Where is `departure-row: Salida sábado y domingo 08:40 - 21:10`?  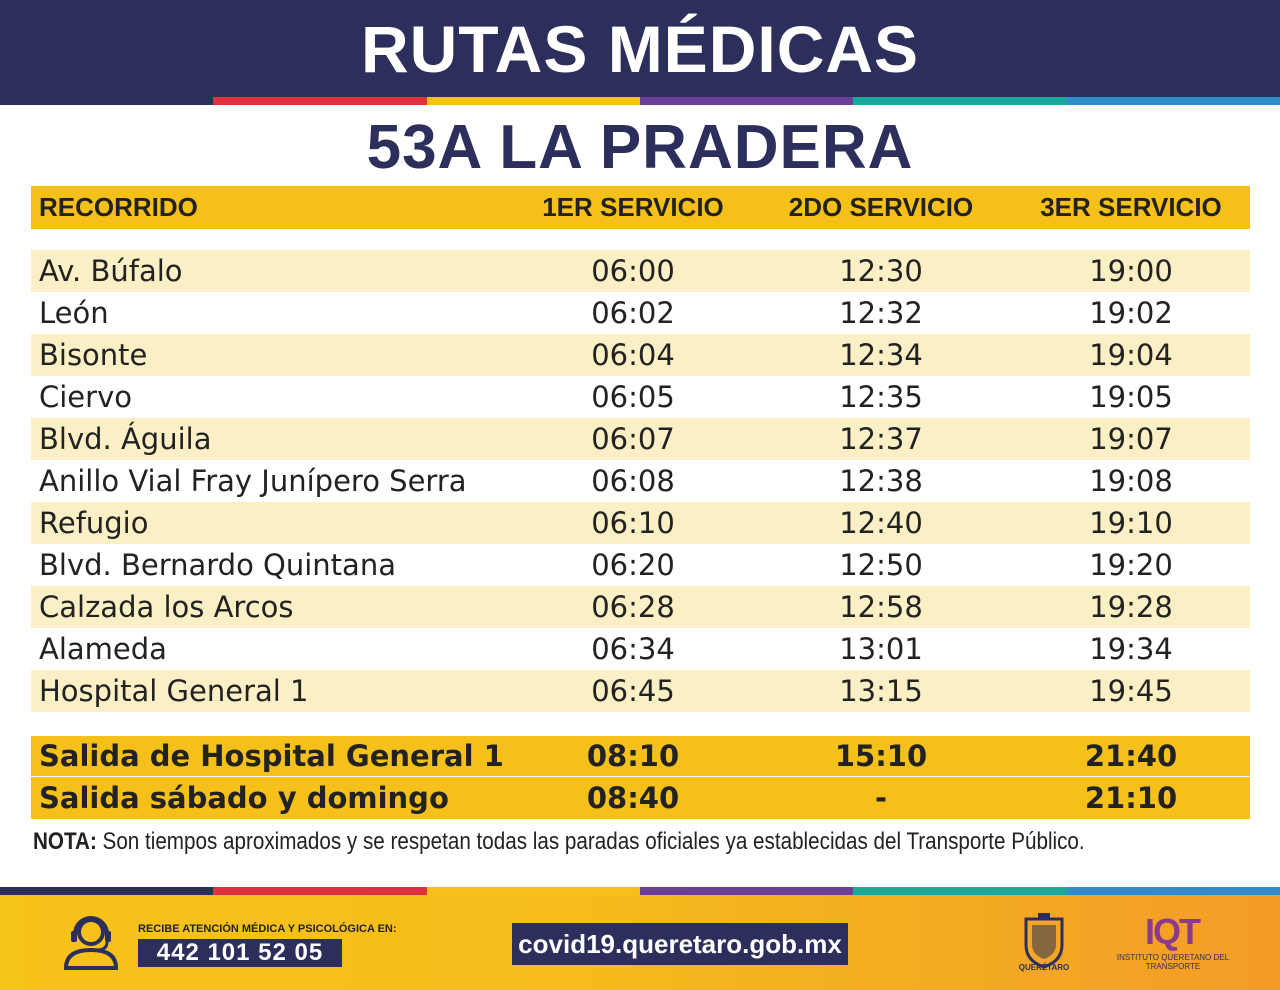 departure-row: Salida sábado y domingo 08:40 - 21:10 is located at coordinates (640, 798).